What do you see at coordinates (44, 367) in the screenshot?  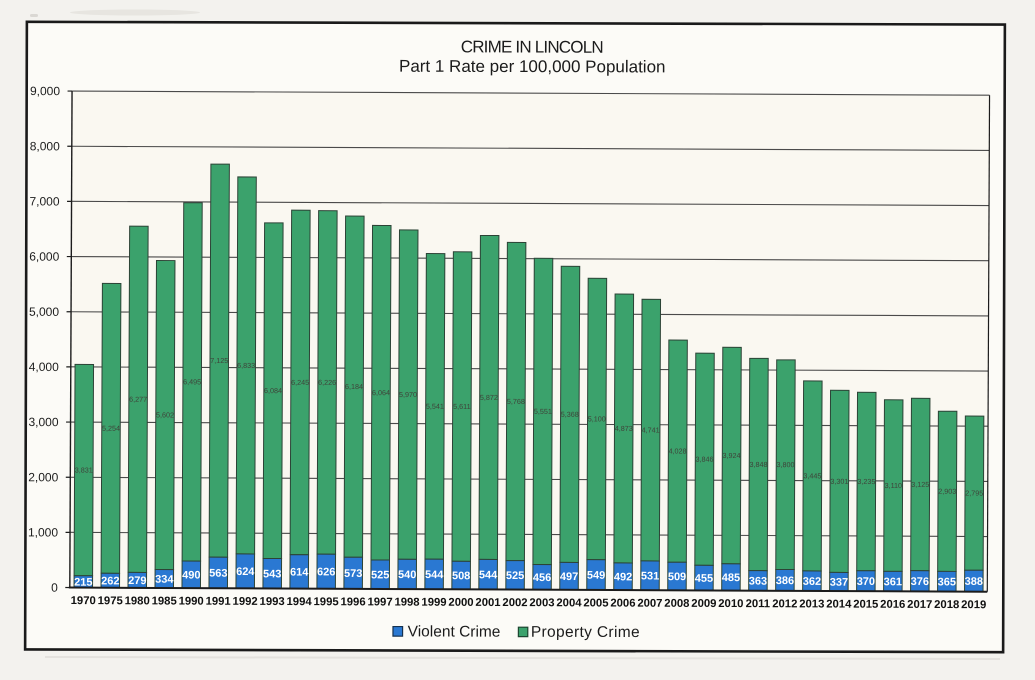 I see `svg-text: 4,000` at bounding box center [44, 367].